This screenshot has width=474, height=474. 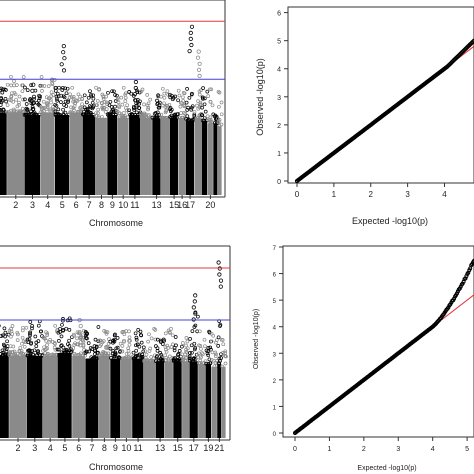 What do you see at coordinates (136, 106) in the screenshot?
I see `peak-point-chr11` at bounding box center [136, 106].